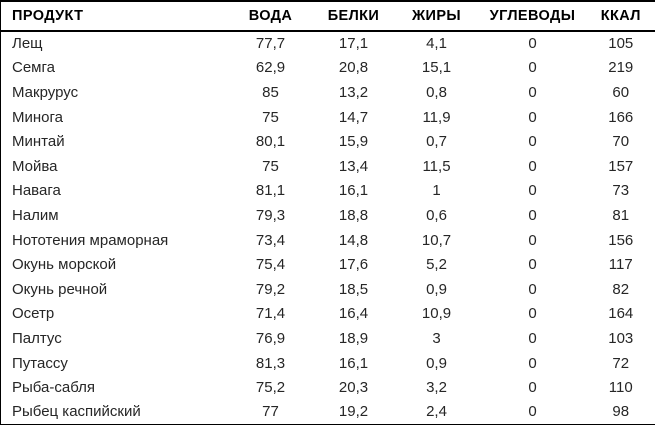 This screenshot has width=655, height=425. I want to click on cell-water: 77,7, so click(270, 44).